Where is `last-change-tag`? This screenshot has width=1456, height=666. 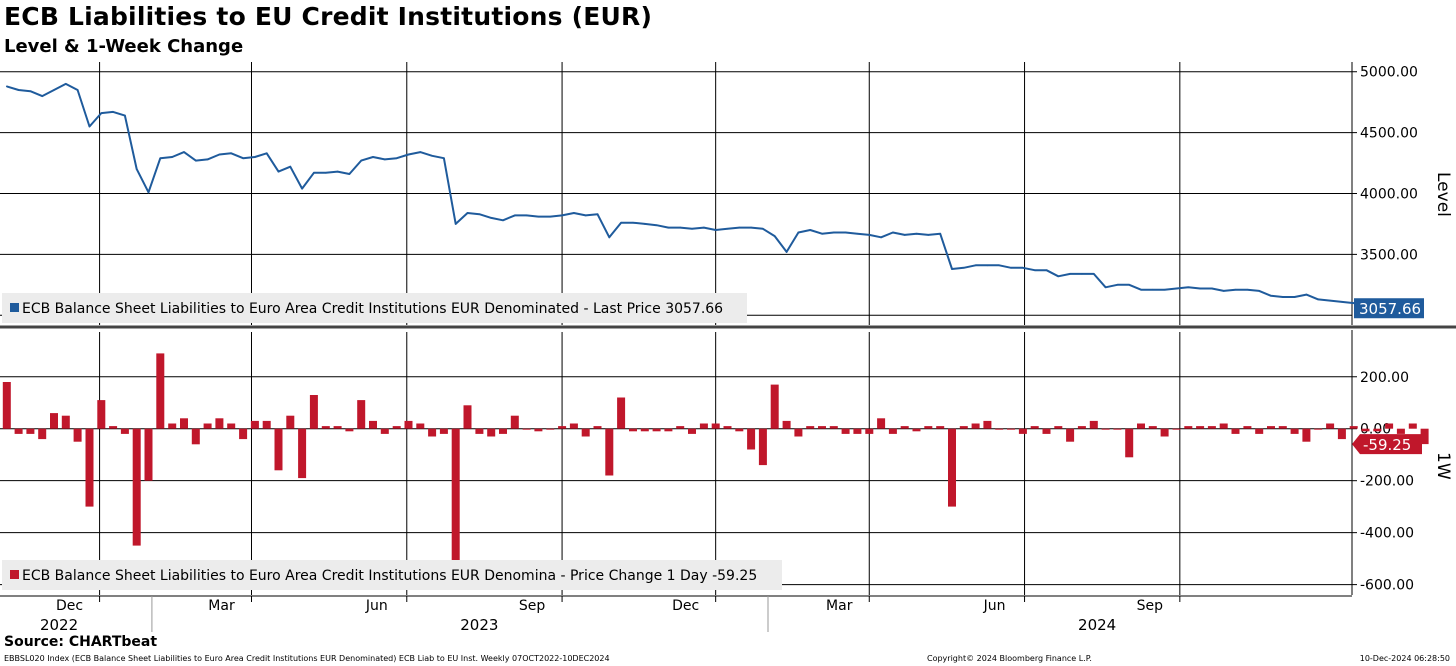 last-change-tag is located at coordinates (1387, 444).